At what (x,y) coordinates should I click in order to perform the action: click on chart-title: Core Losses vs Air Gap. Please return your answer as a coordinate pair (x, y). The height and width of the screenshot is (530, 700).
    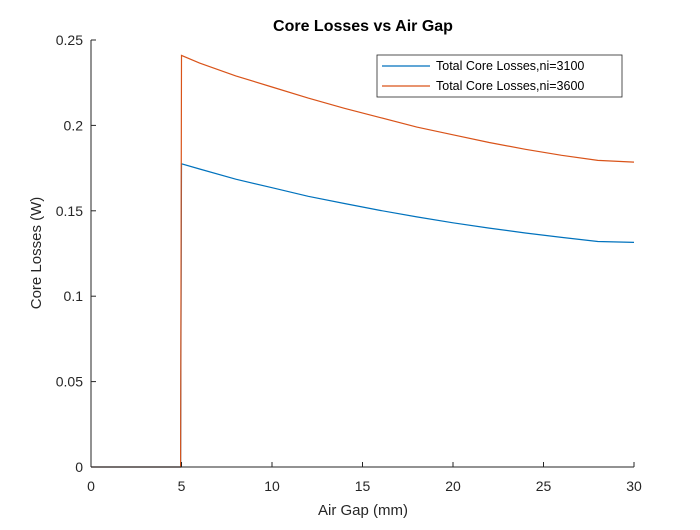
    Looking at the image, I should click on (363, 26).